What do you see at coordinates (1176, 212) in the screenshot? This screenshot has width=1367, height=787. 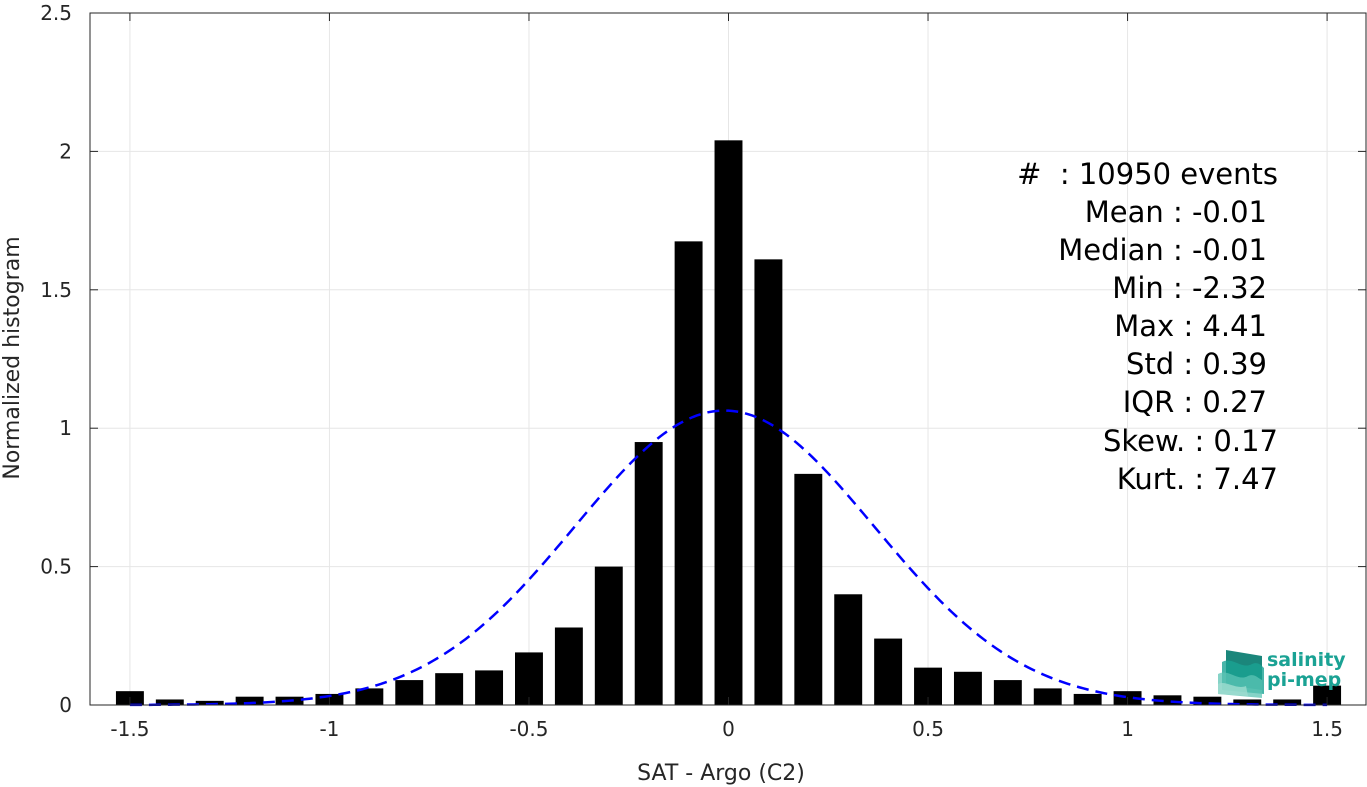 I see `stat-mean: Mean : -0.01` at bounding box center [1176, 212].